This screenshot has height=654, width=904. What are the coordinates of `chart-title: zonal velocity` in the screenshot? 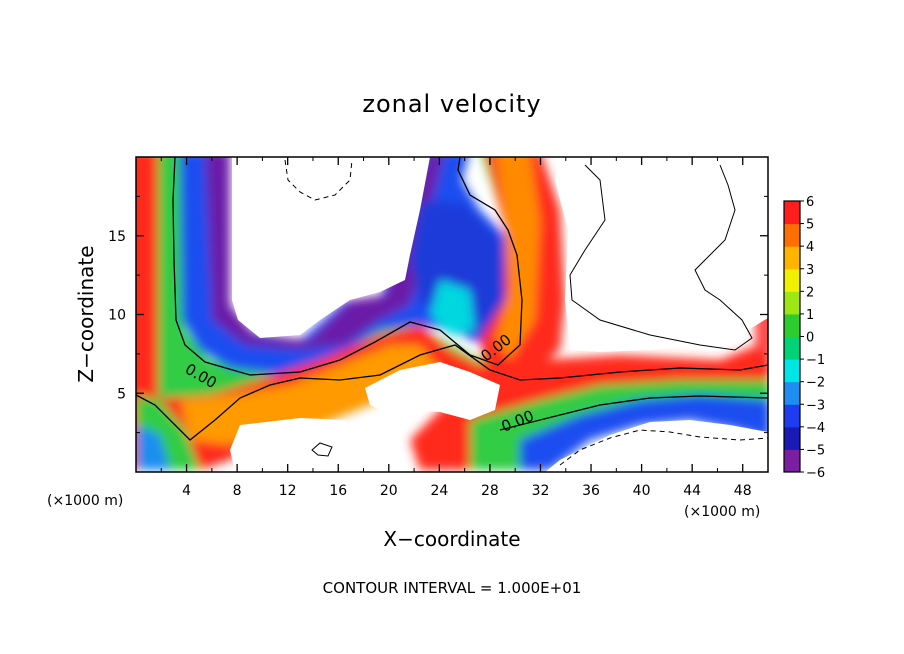 It's located at (451, 104).